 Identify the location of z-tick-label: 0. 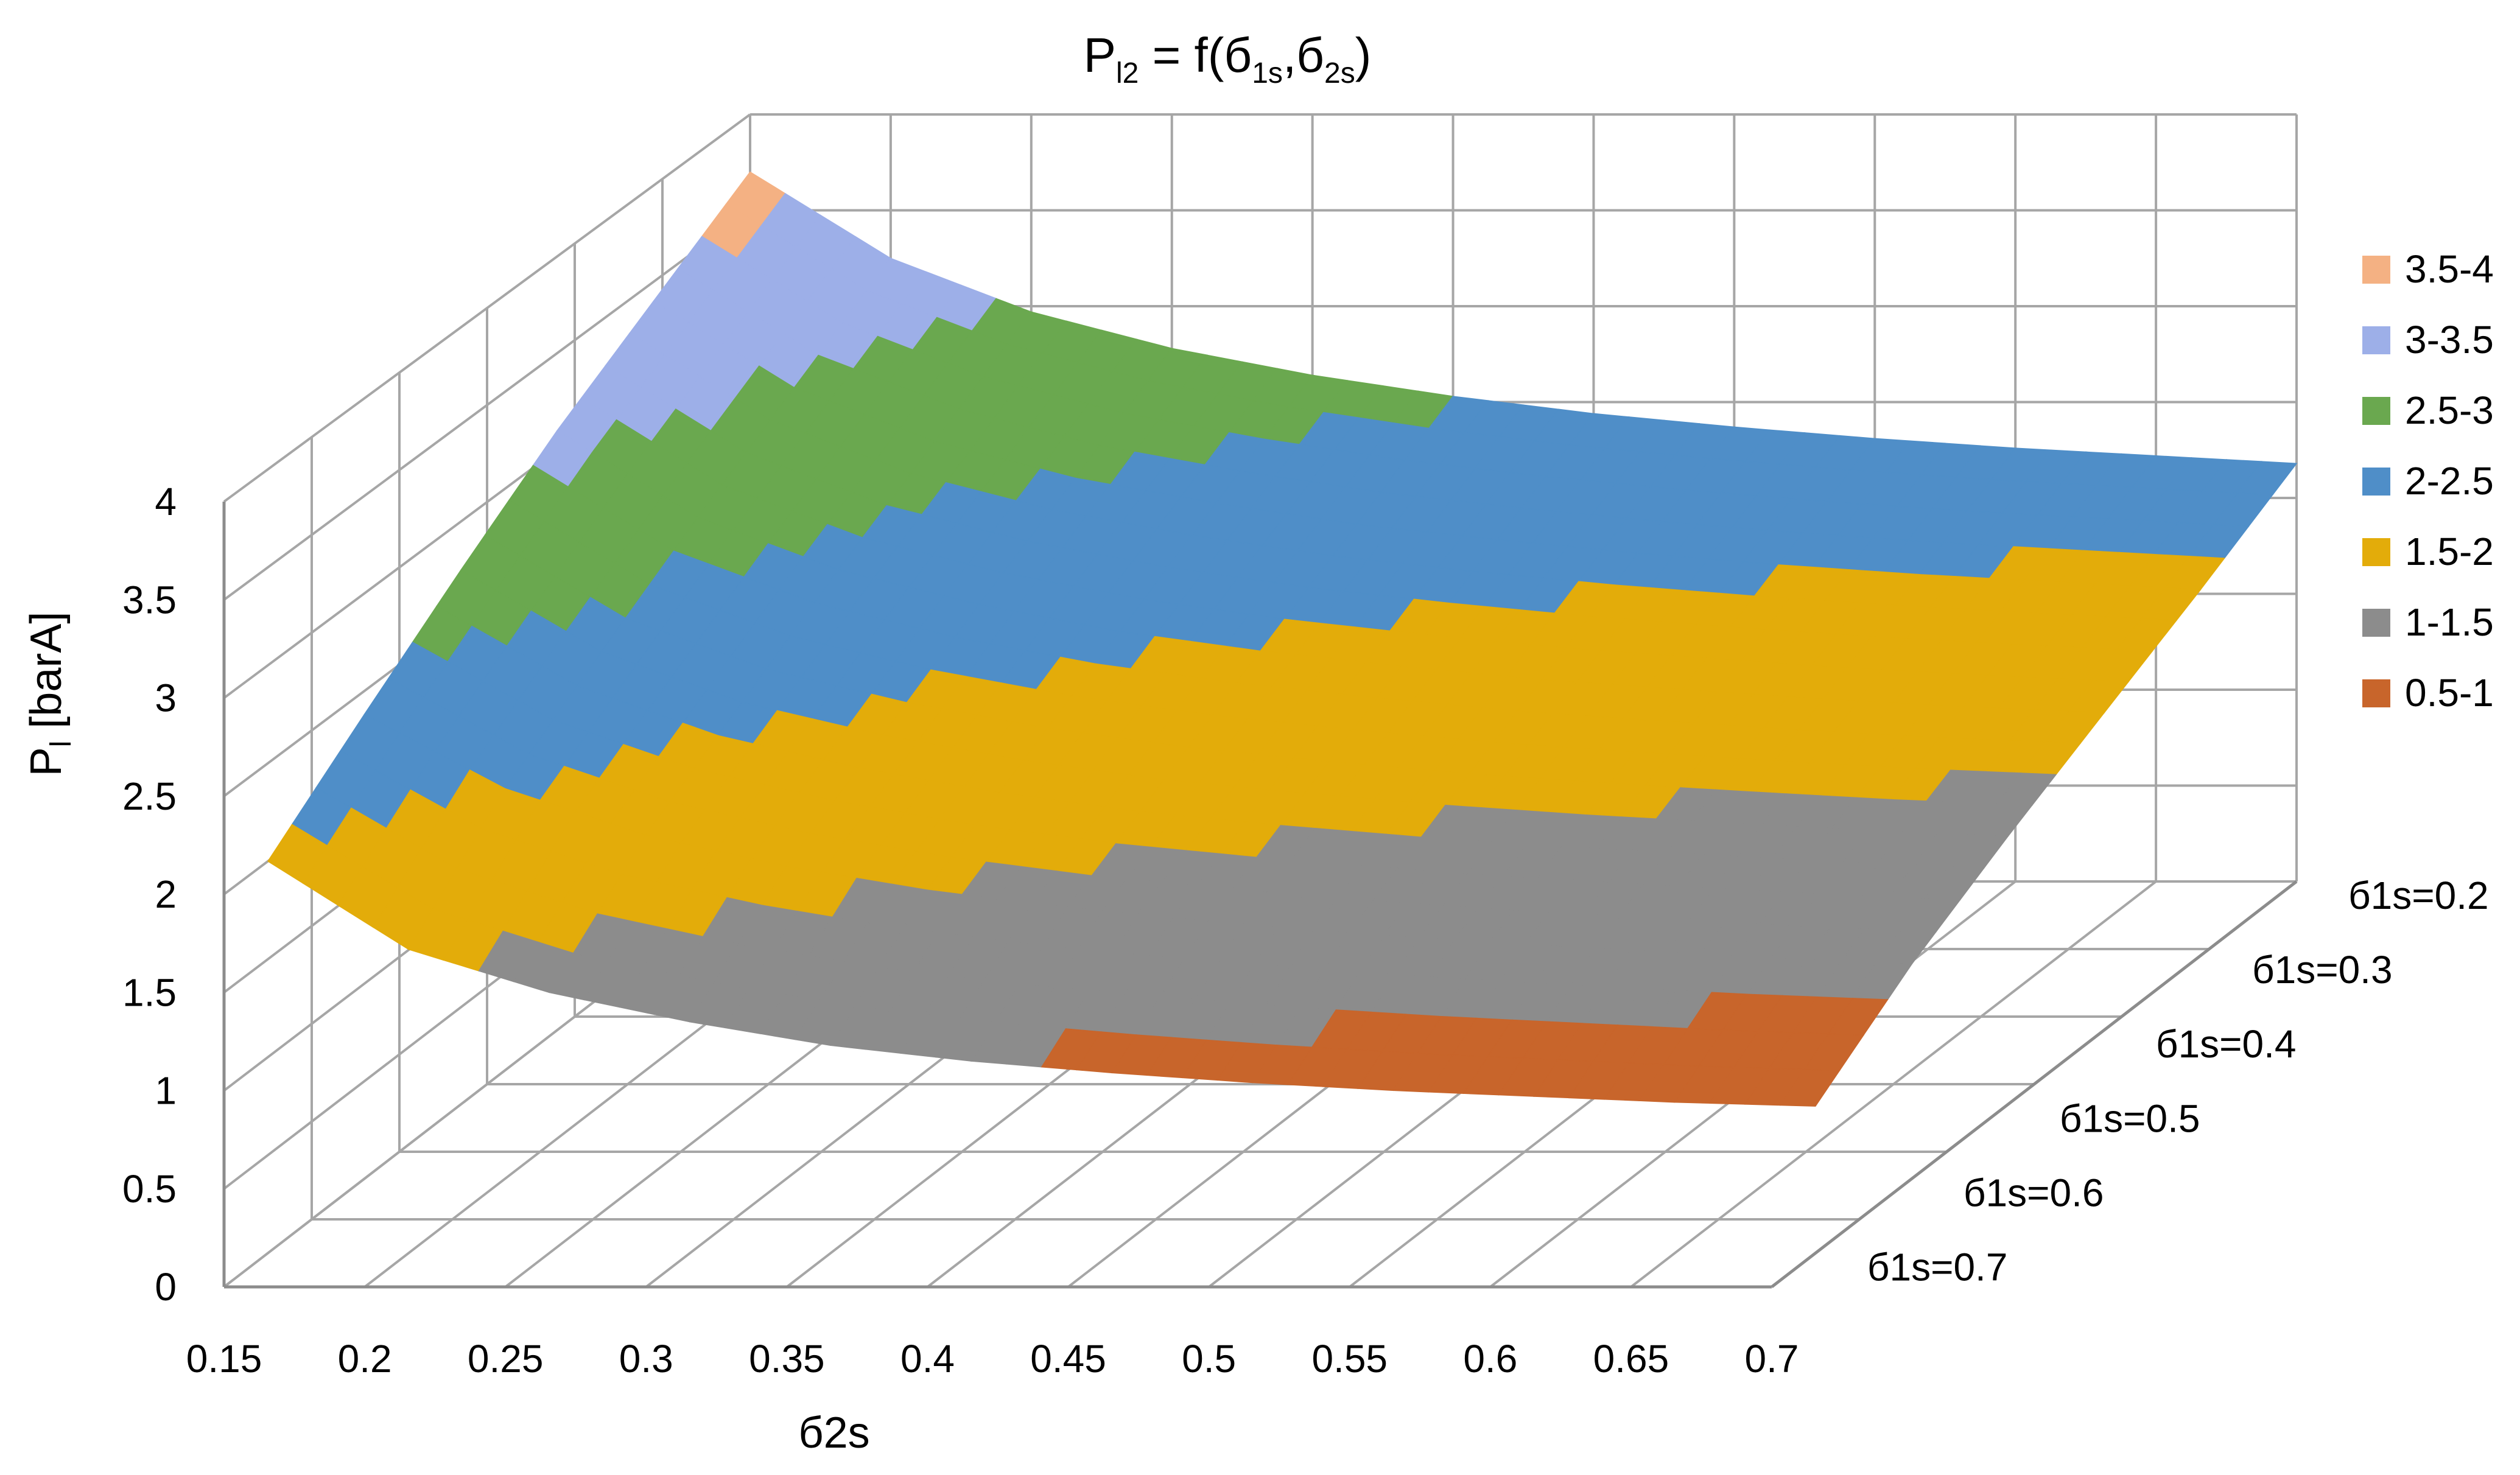
(166, 1287).